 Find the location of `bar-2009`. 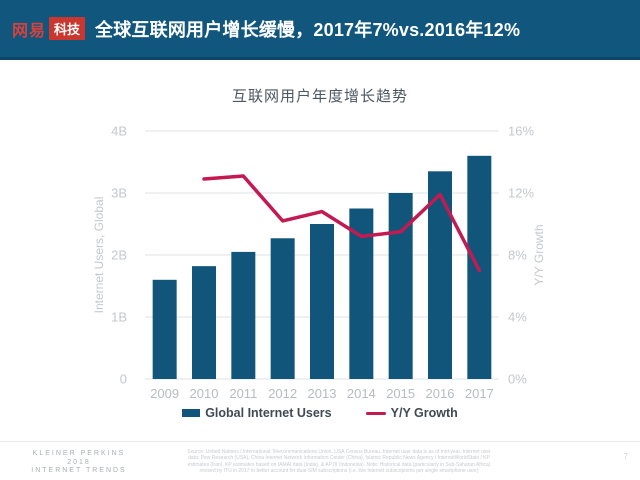

bar-2009 is located at coordinates (164, 329).